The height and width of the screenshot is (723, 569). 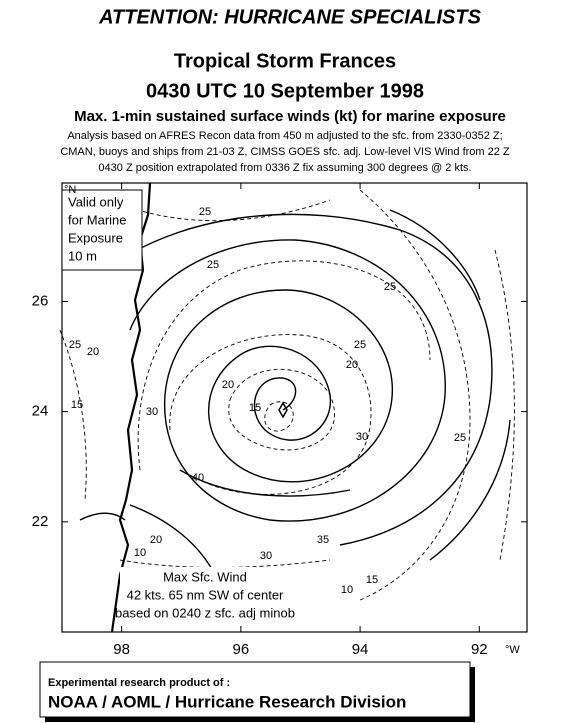 I want to click on valid-text: 10 m, so click(x=82, y=255).